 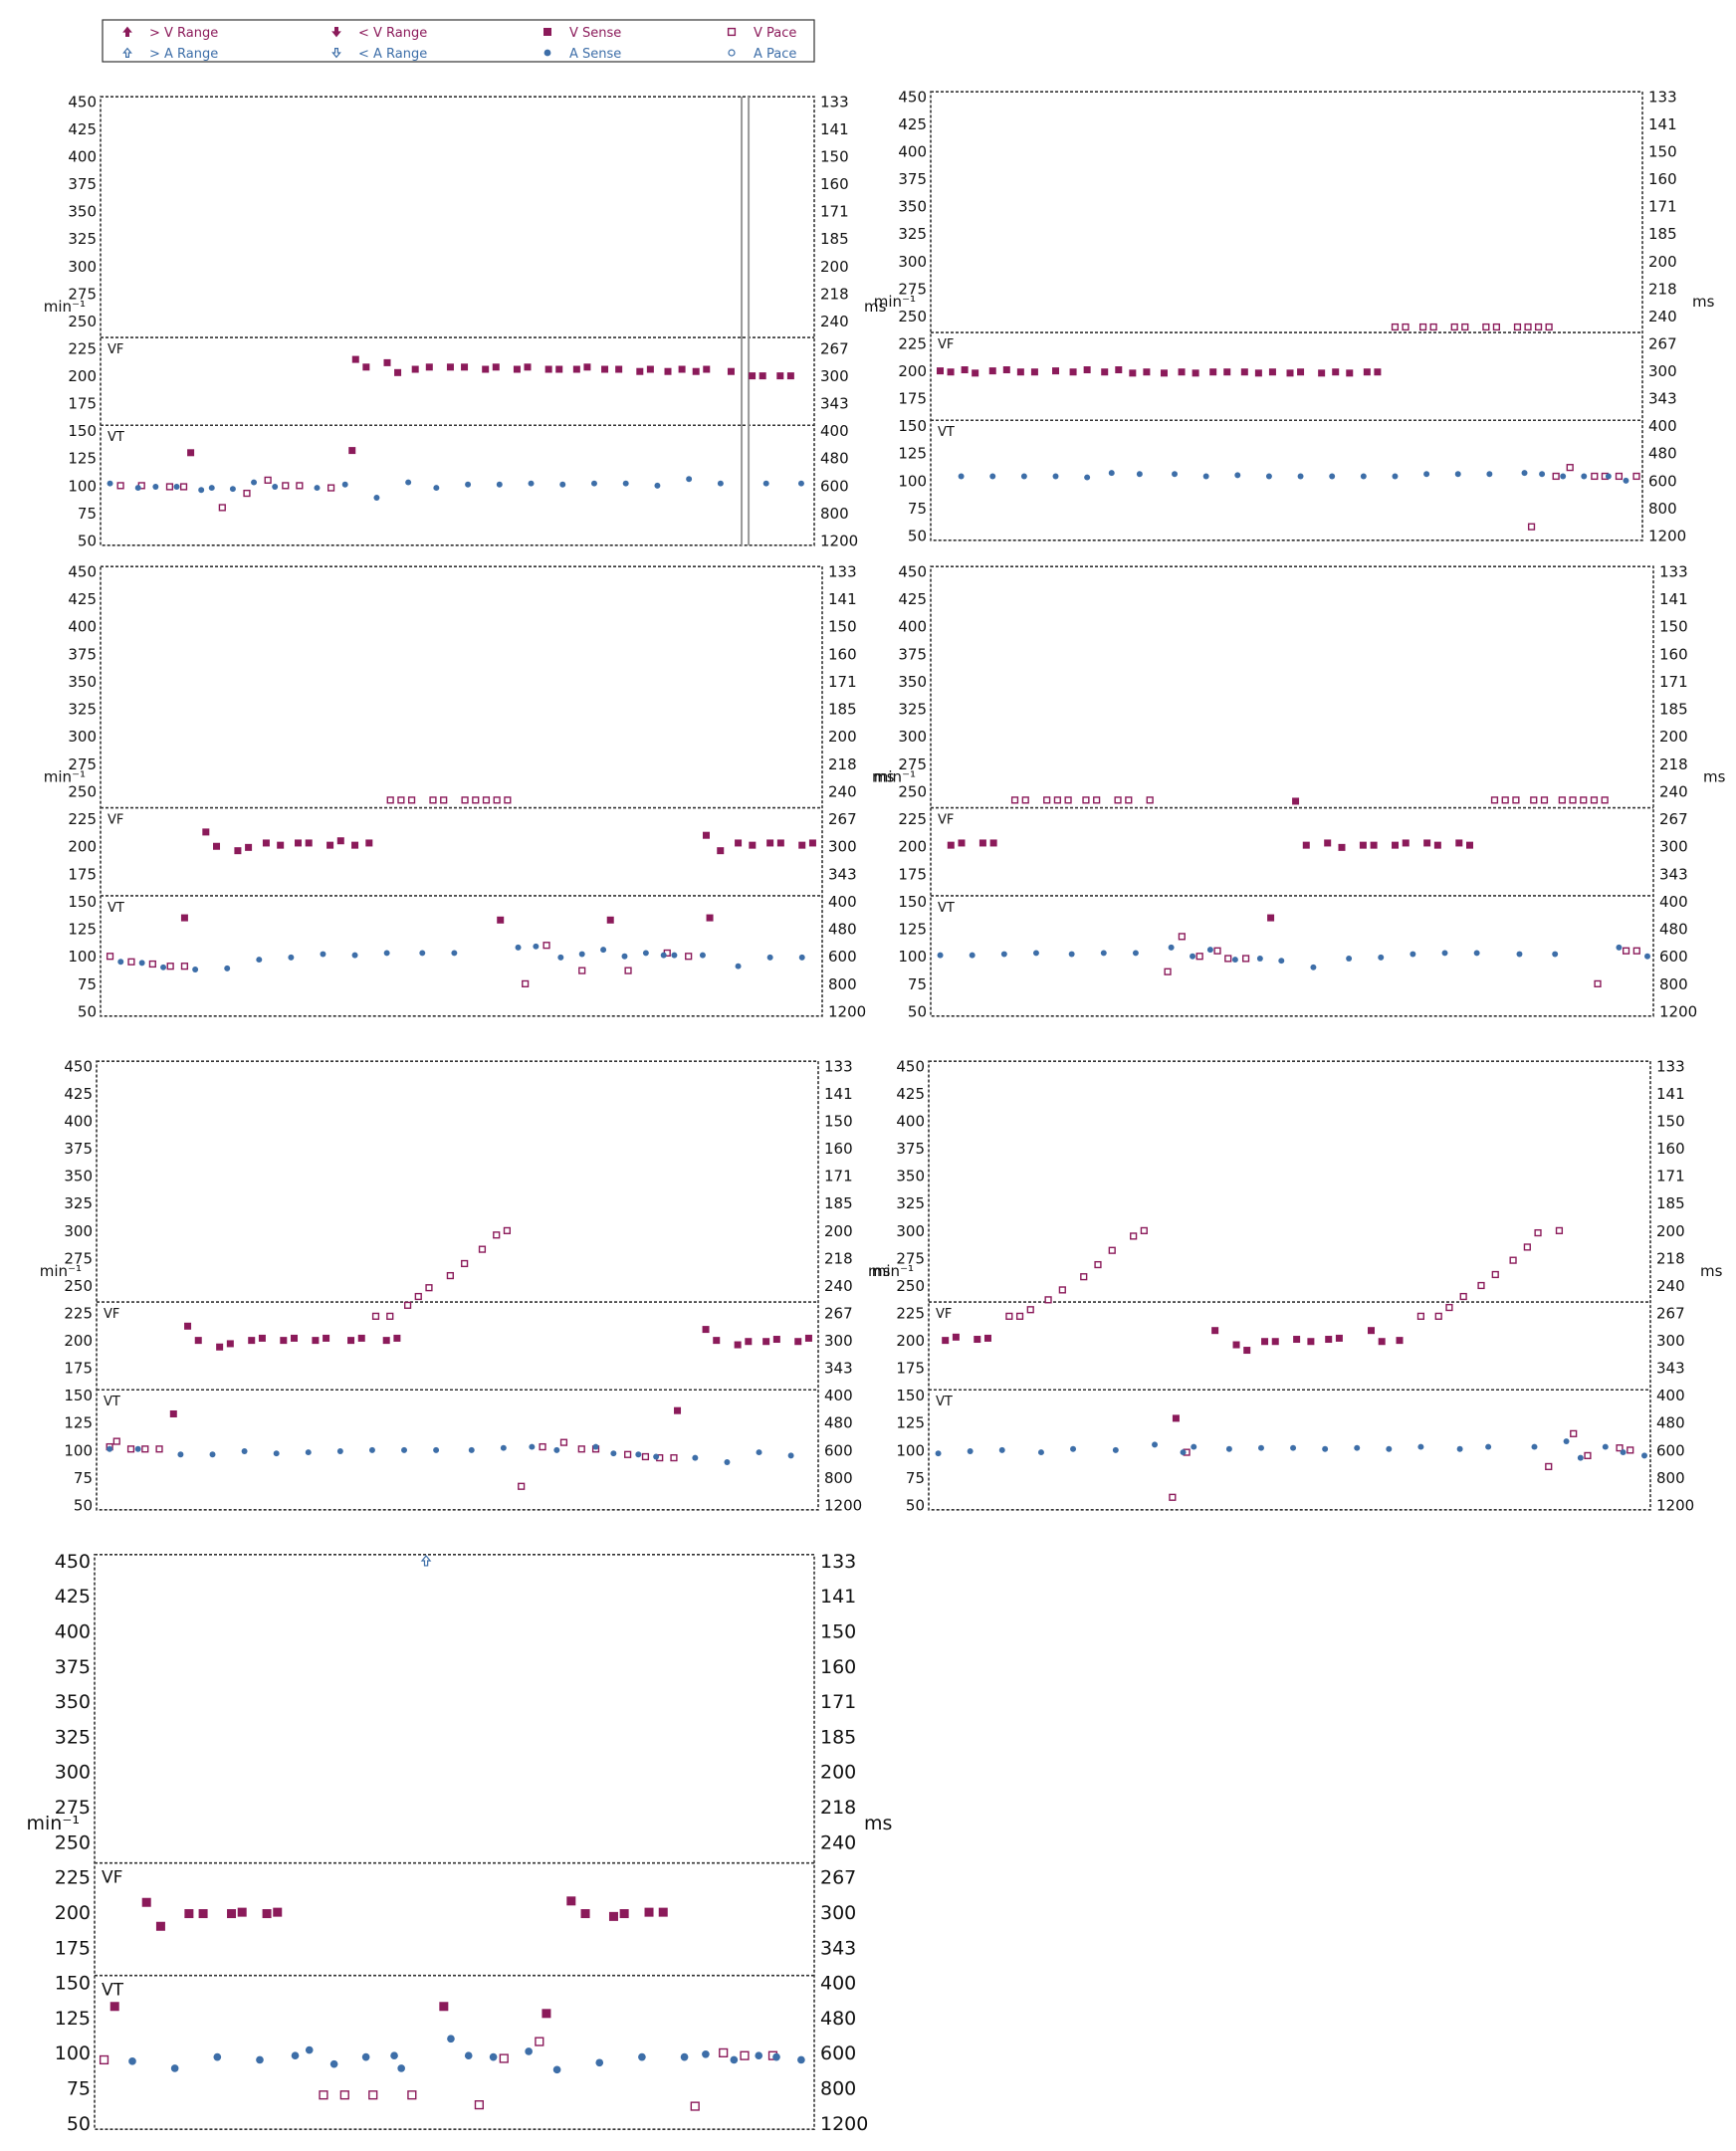 What do you see at coordinates (1671, 1258) in the screenshot?
I see `right-tick-label: 218` at bounding box center [1671, 1258].